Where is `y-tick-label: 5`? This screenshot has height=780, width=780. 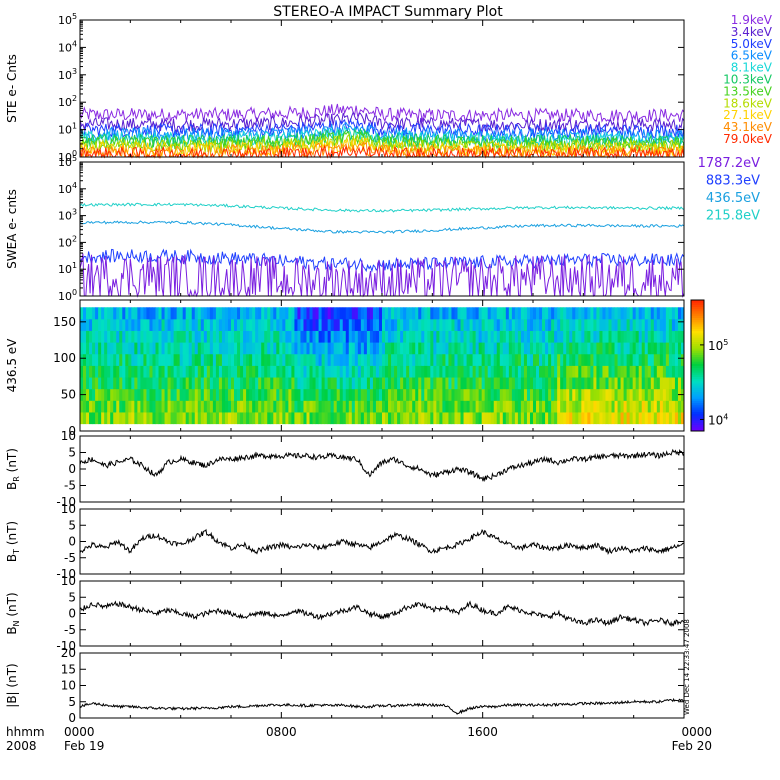 y-tick-label: 5 is located at coordinates (72, 525).